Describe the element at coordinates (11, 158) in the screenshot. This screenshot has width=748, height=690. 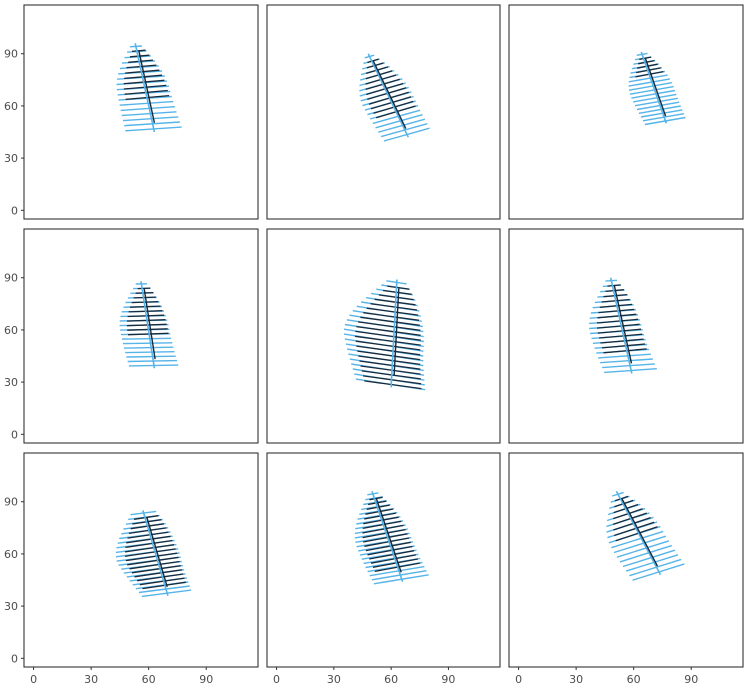
I see `y-tick-label: 30` at that location.